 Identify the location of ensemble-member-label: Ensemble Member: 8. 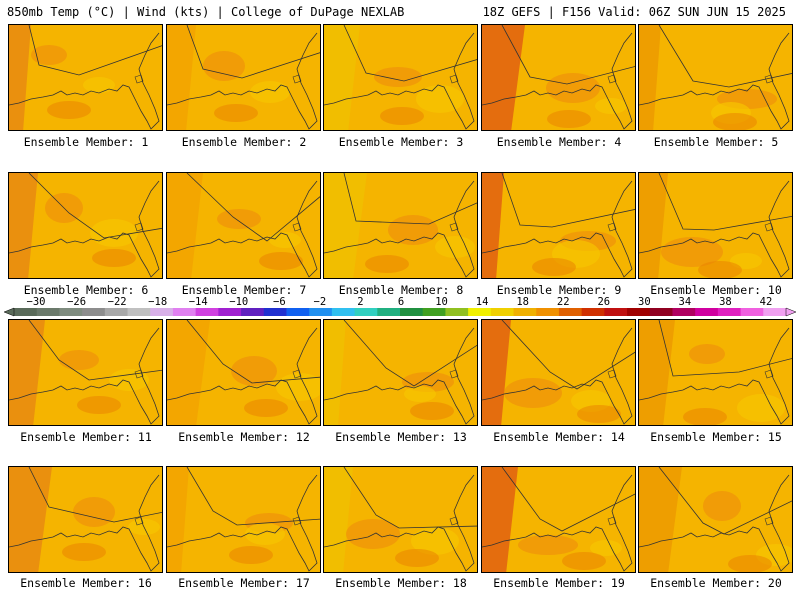
(401, 290).